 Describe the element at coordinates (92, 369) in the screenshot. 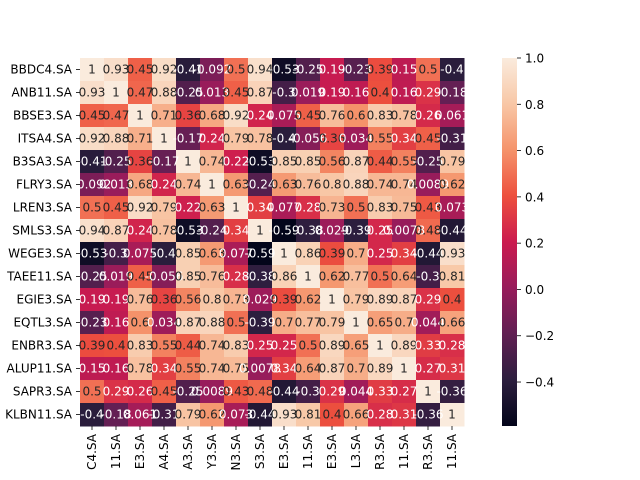

I see `heatmap-cell-value: 0.15` at that location.